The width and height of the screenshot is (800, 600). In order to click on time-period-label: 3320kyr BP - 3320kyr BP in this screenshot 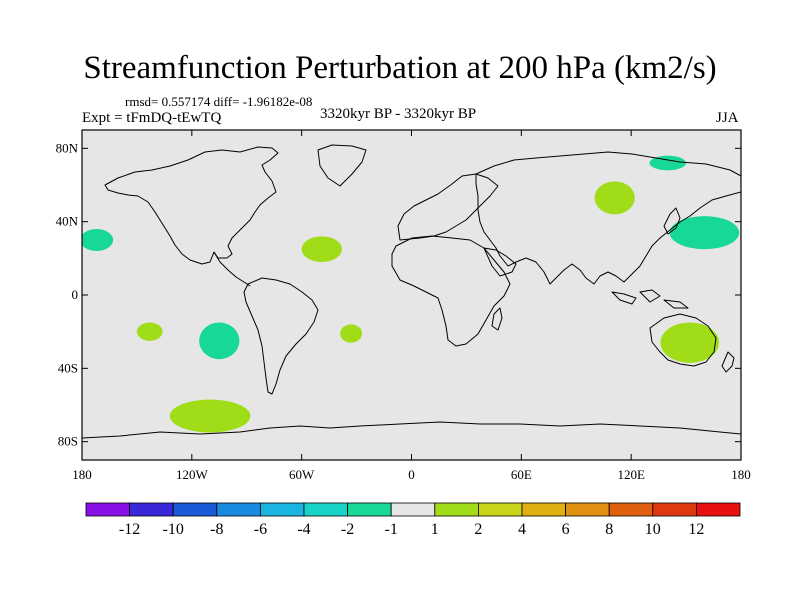, I will do `click(398, 114)`.